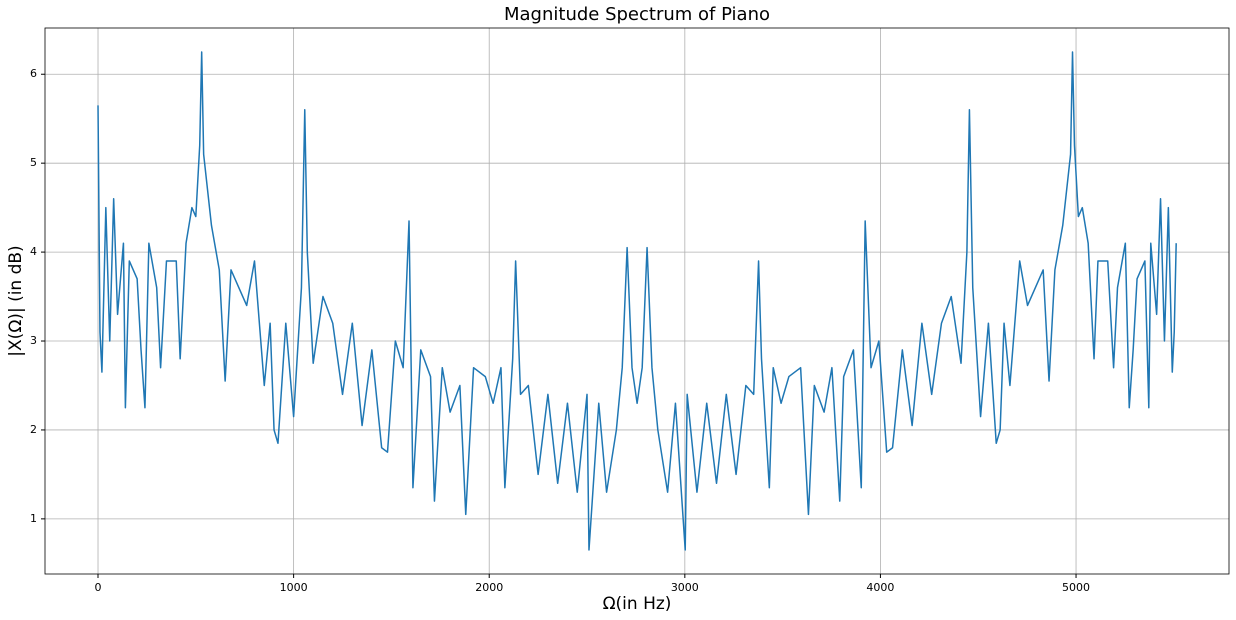  Describe the element at coordinates (33, 251) in the screenshot. I see `y-tick-label: 4` at that location.